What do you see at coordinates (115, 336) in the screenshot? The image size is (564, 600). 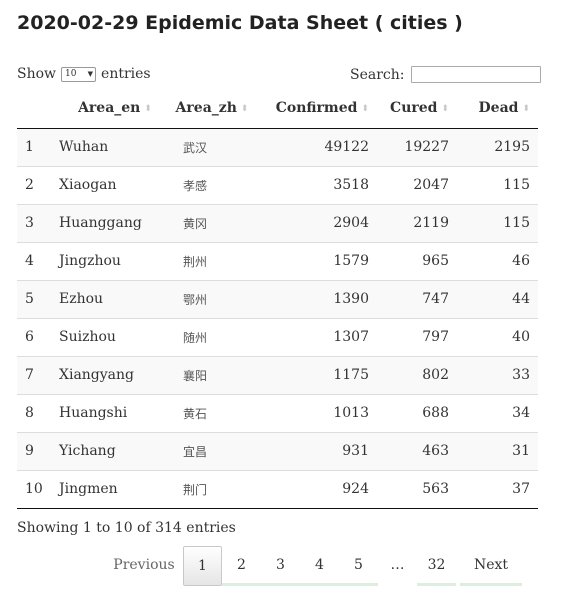 I see `cell-area-en: Suizhou` at bounding box center [115, 336].